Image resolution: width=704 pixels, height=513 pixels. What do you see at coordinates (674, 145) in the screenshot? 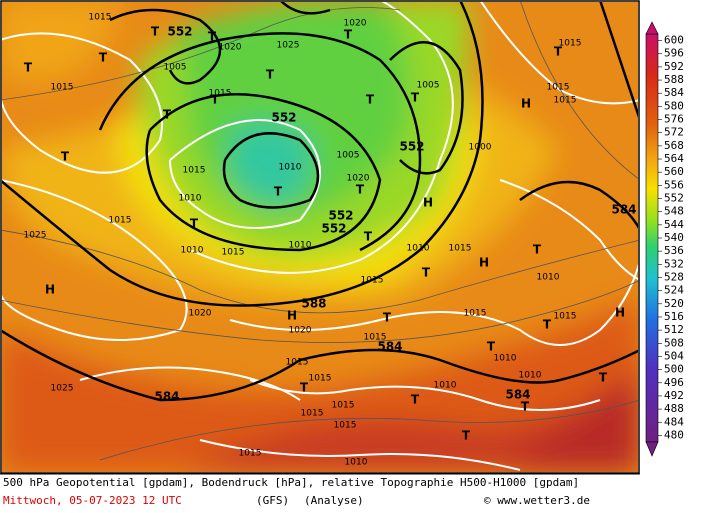
I see `colorbar-label: 568` at bounding box center [674, 145].